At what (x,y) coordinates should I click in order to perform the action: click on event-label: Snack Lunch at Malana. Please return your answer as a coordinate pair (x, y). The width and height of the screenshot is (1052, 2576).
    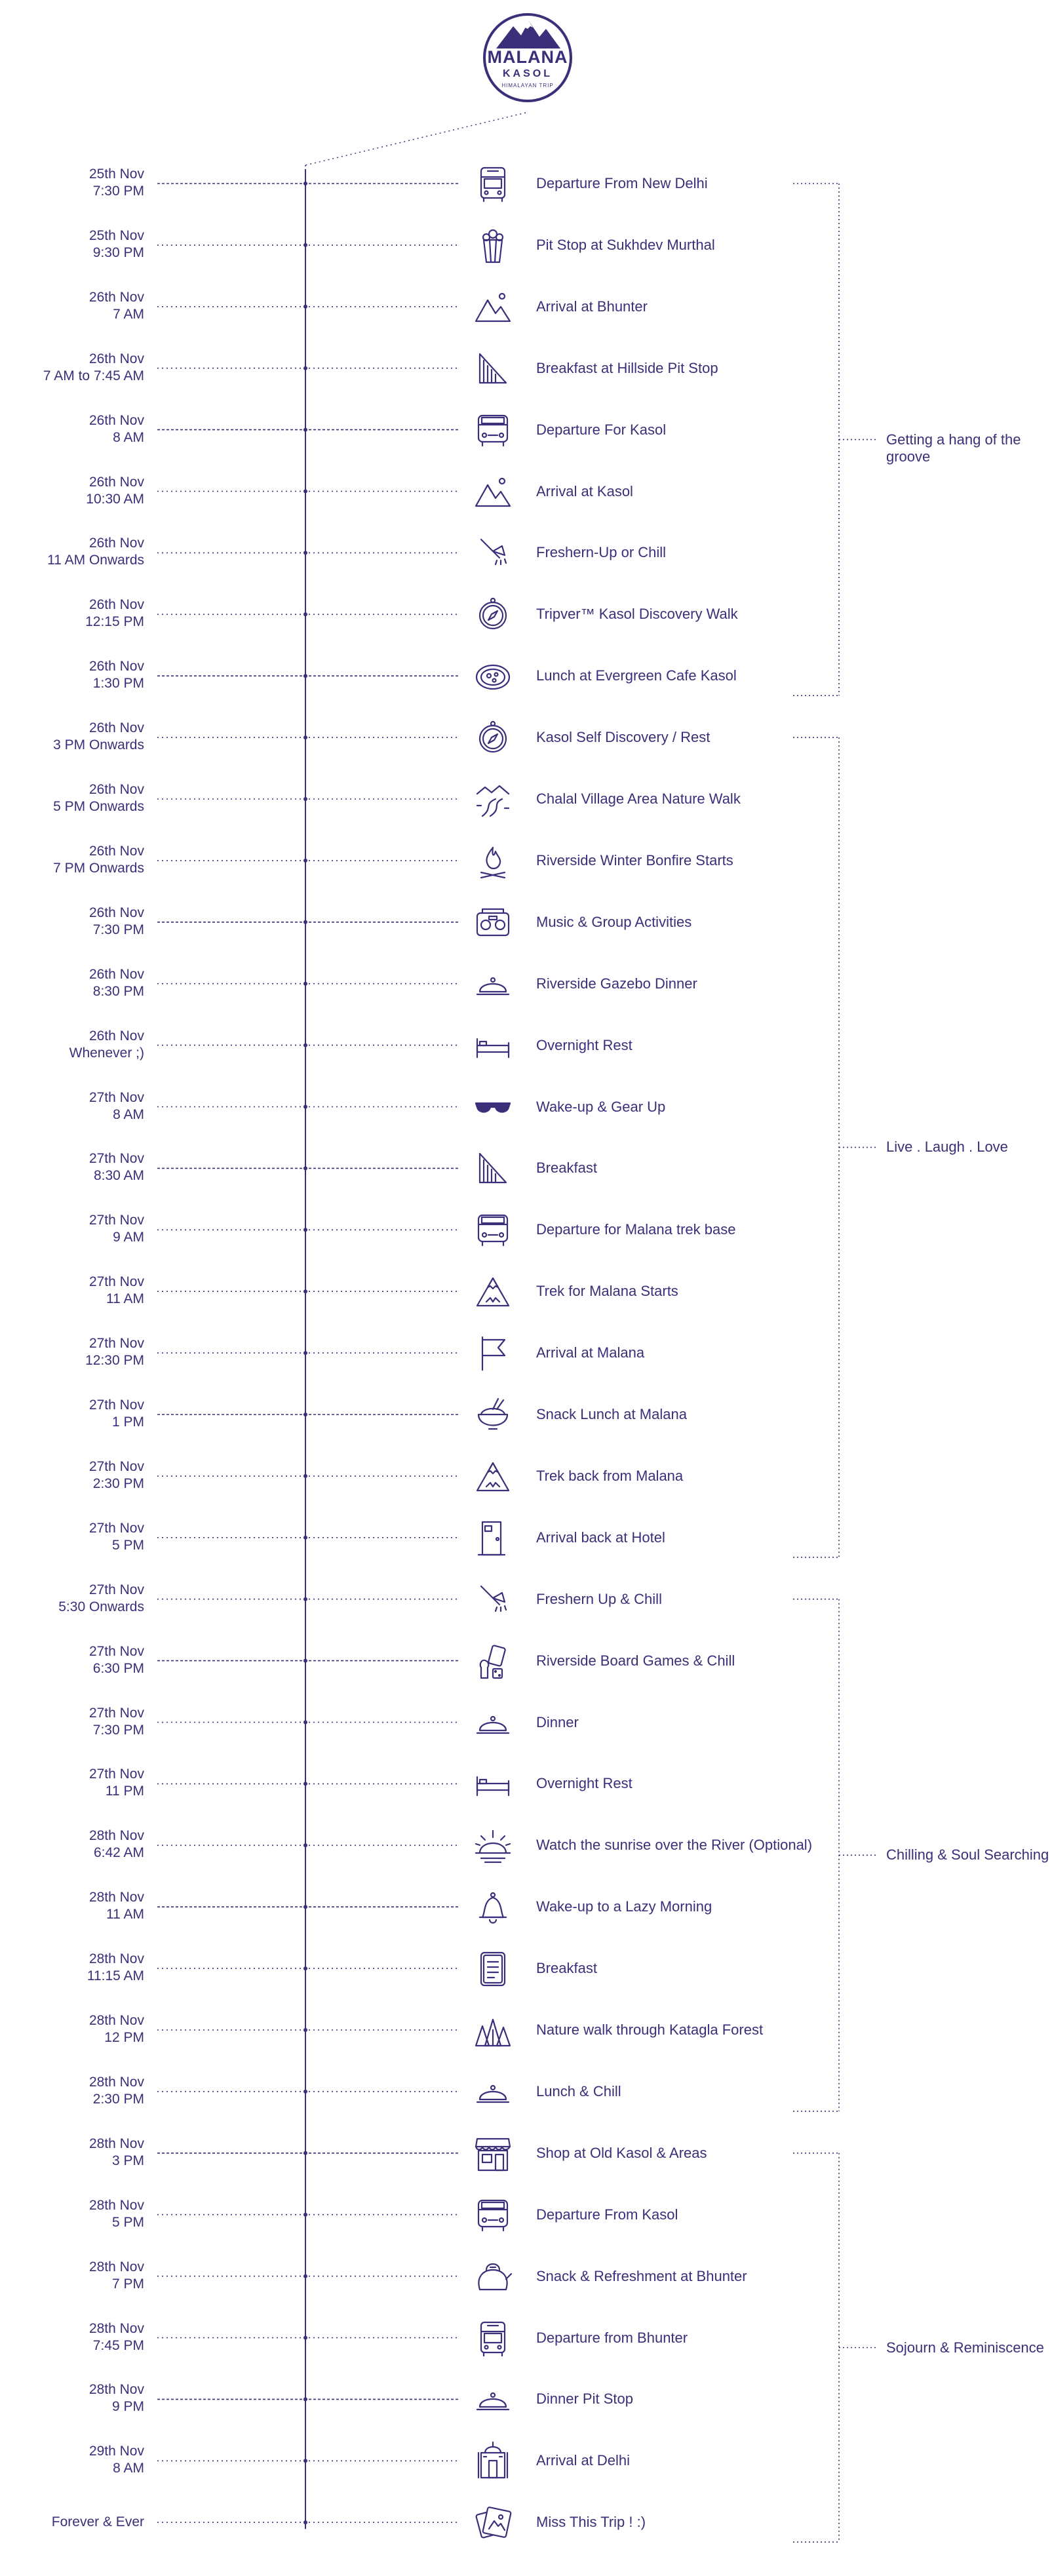
    Looking at the image, I should click on (611, 1414).